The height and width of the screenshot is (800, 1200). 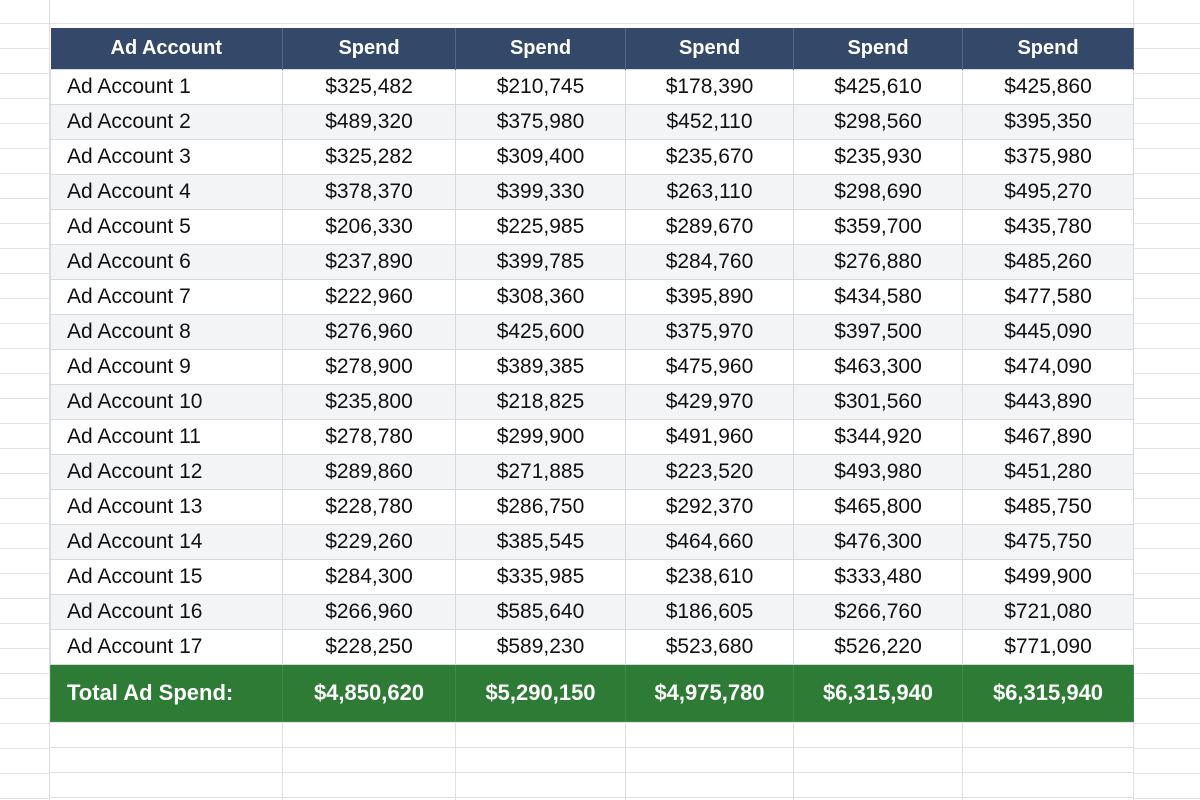 What do you see at coordinates (878, 507) in the screenshot?
I see `spend-cell: $465,800` at bounding box center [878, 507].